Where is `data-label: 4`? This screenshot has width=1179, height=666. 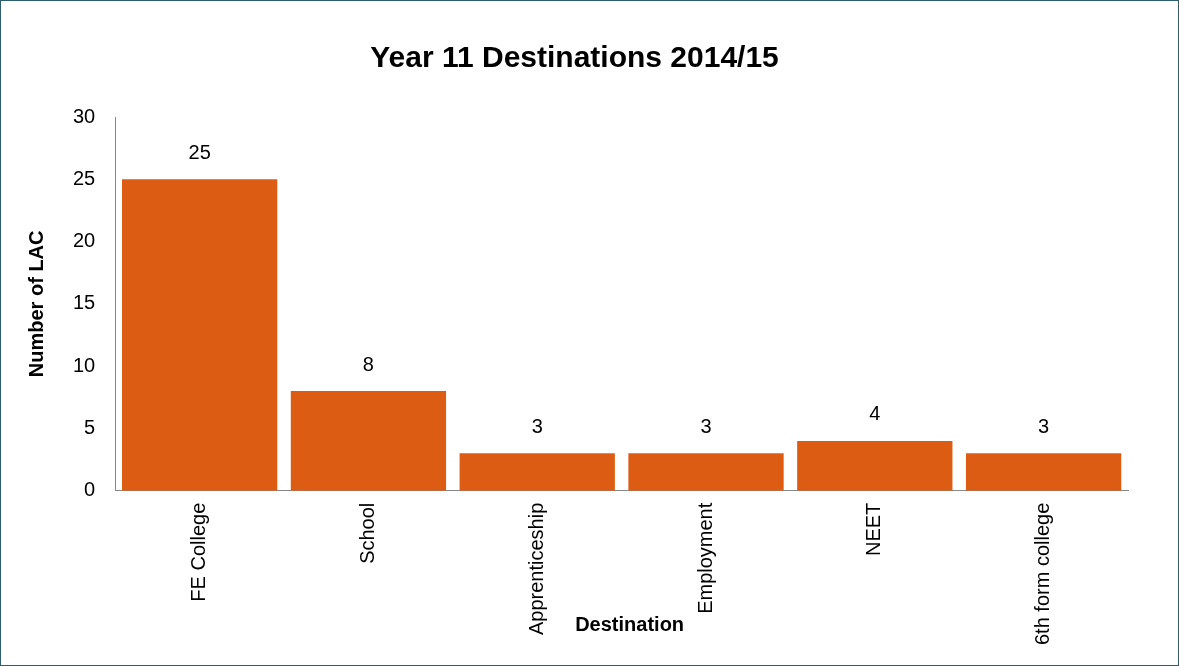 data-label: 4 is located at coordinates (875, 413).